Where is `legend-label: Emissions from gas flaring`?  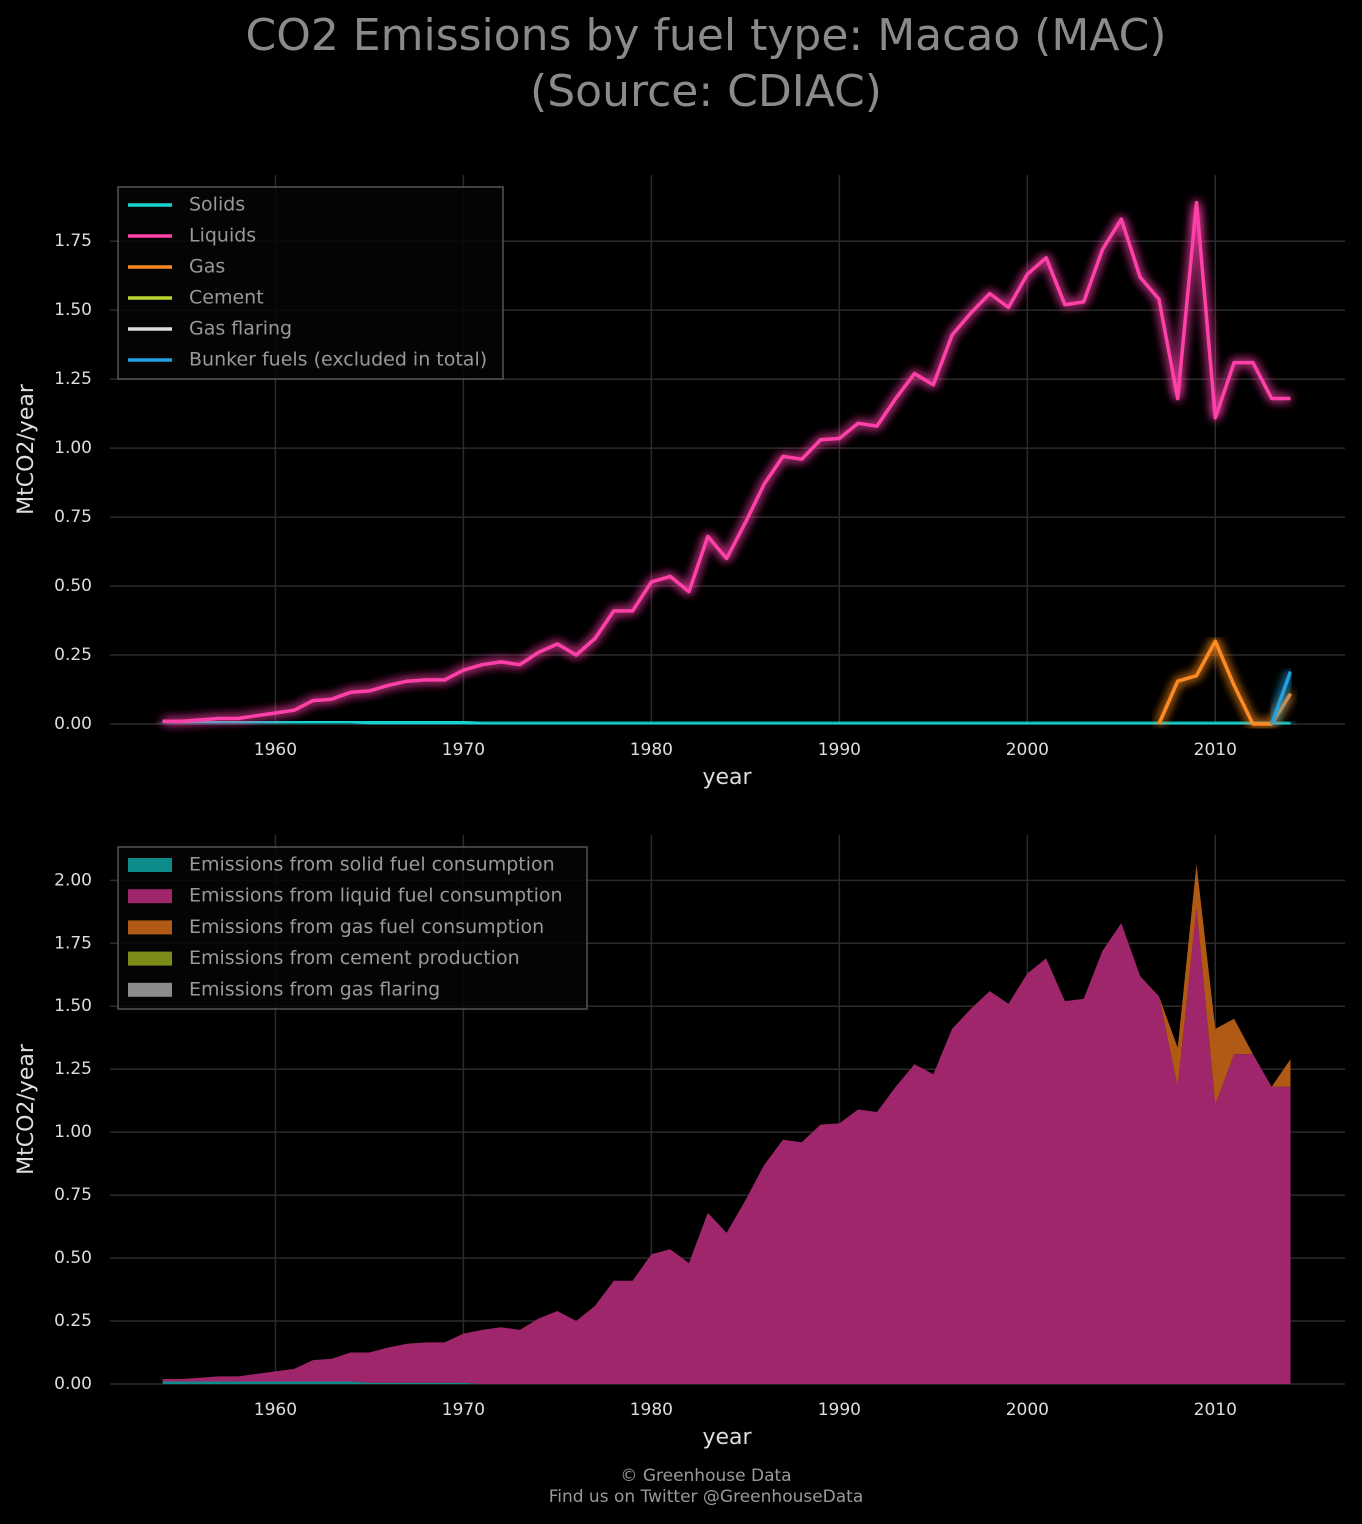
legend-label: Emissions from gas flaring is located at coordinates (314, 989).